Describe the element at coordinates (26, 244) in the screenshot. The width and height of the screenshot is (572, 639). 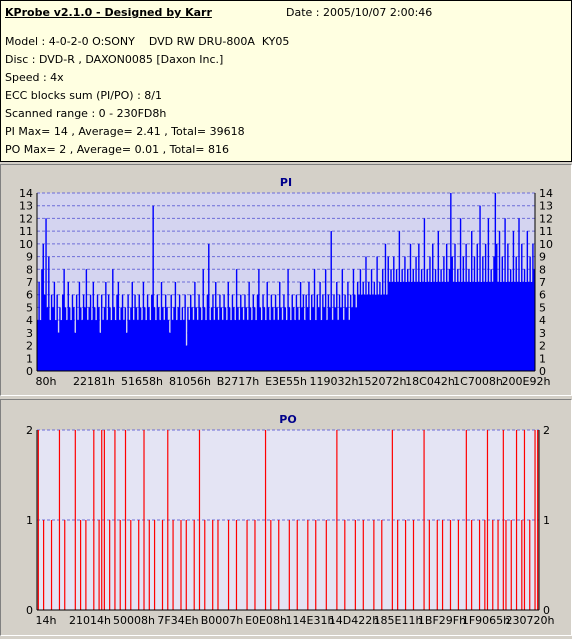
I see `y-tick-label-left: 10` at that location.